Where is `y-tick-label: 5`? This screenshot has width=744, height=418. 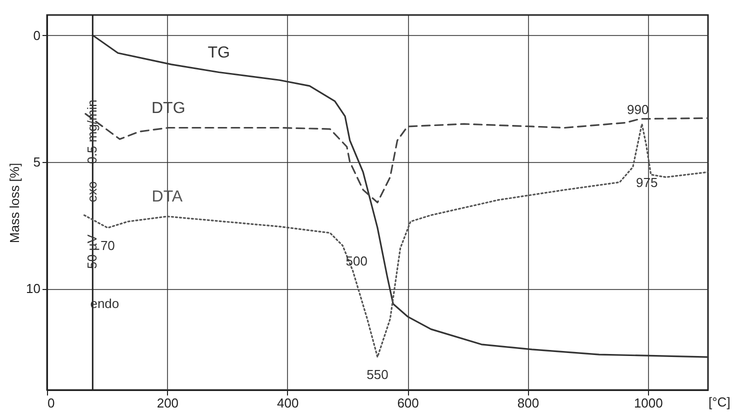 y-tick-label: 5 is located at coordinates (36, 162).